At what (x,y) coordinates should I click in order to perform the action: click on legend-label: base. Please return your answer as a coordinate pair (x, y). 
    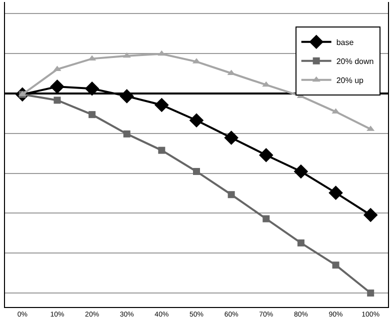
    Looking at the image, I should click on (345, 43).